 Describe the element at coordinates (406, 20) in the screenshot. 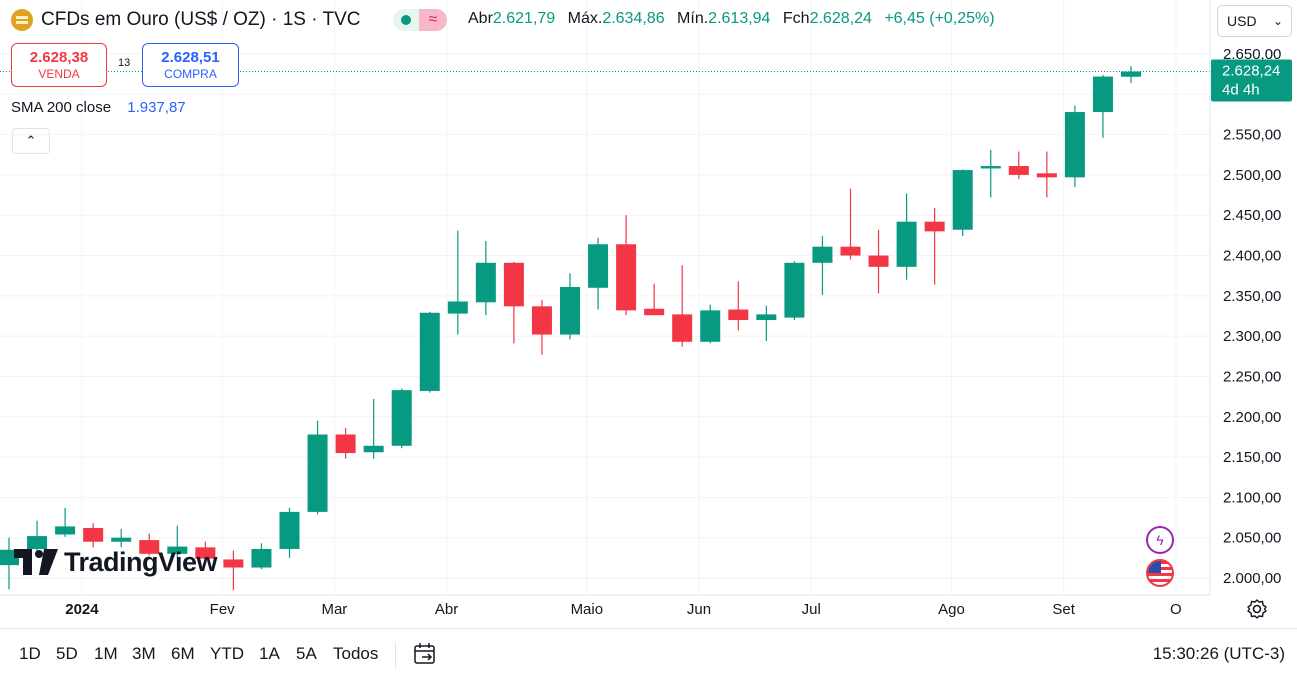

I see `market-open-dot-icon` at that location.